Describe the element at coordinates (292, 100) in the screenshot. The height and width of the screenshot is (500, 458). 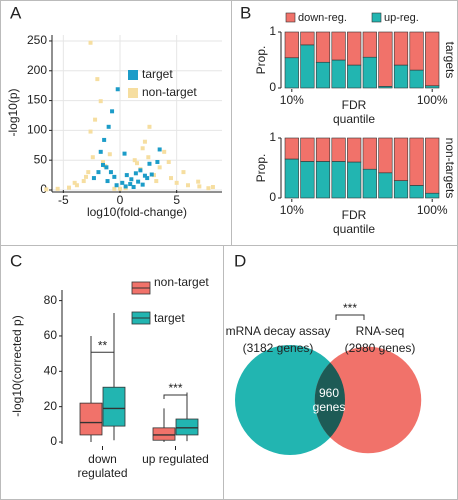
I see `x-tick-label: 10%` at that location.